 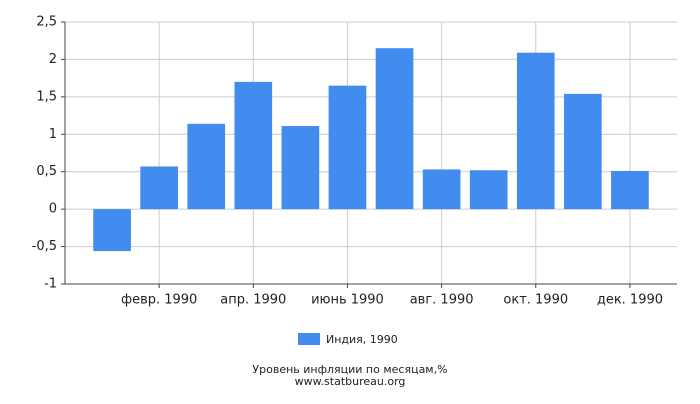 I want to click on legend-swatch, so click(x=309, y=339).